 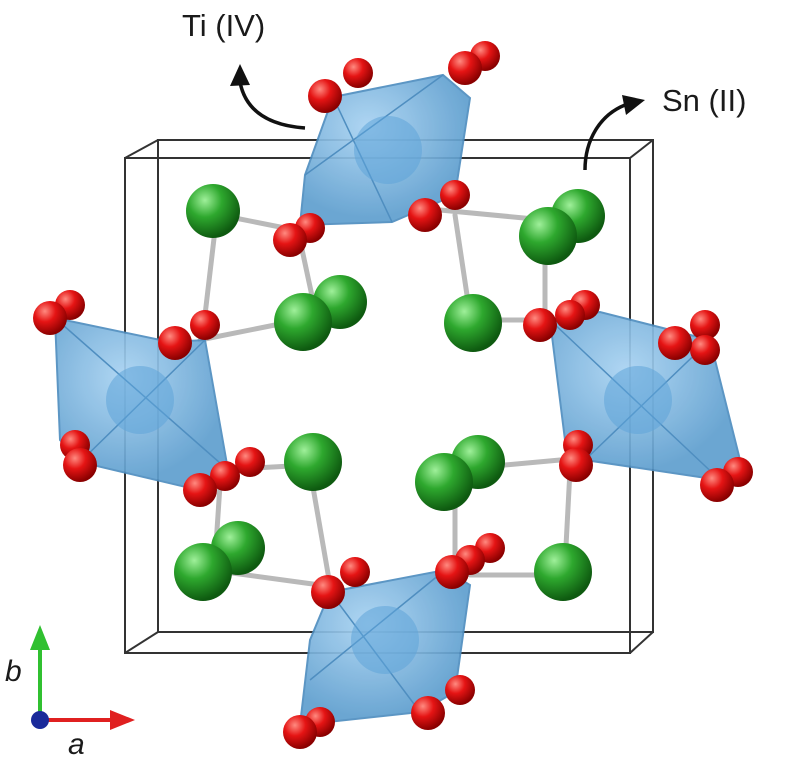 What do you see at coordinates (40, 720) in the screenshot?
I see `axis-c-origin` at bounding box center [40, 720].